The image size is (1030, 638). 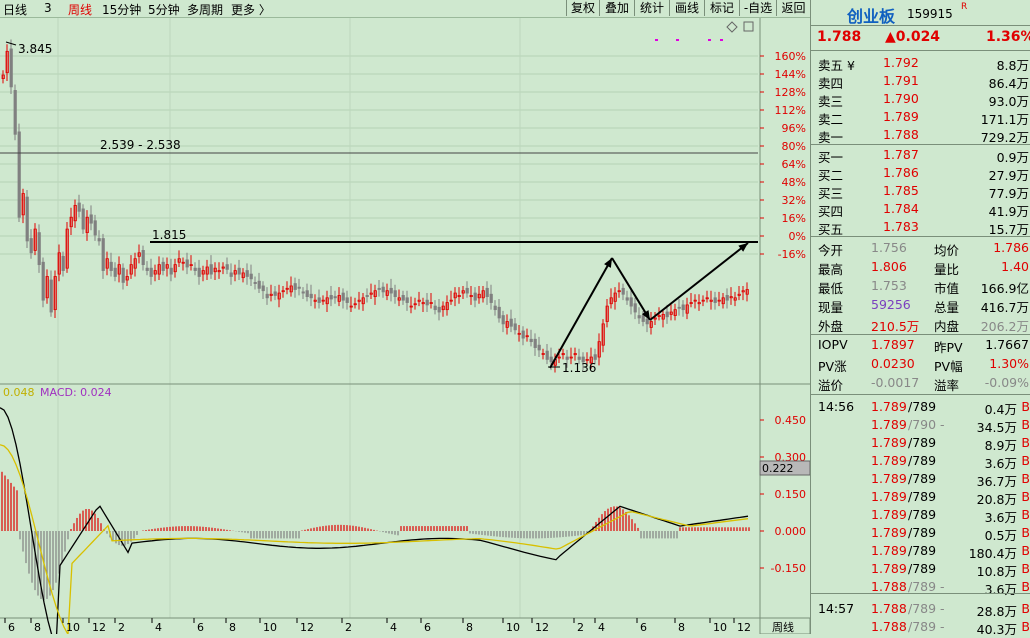 I want to click on stat-label: 现量, so click(x=831, y=307).